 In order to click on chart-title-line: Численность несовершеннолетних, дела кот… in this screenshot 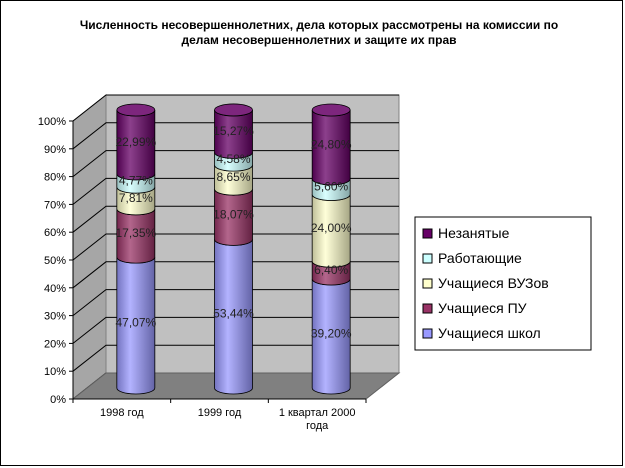, I will do `click(319, 25)`.